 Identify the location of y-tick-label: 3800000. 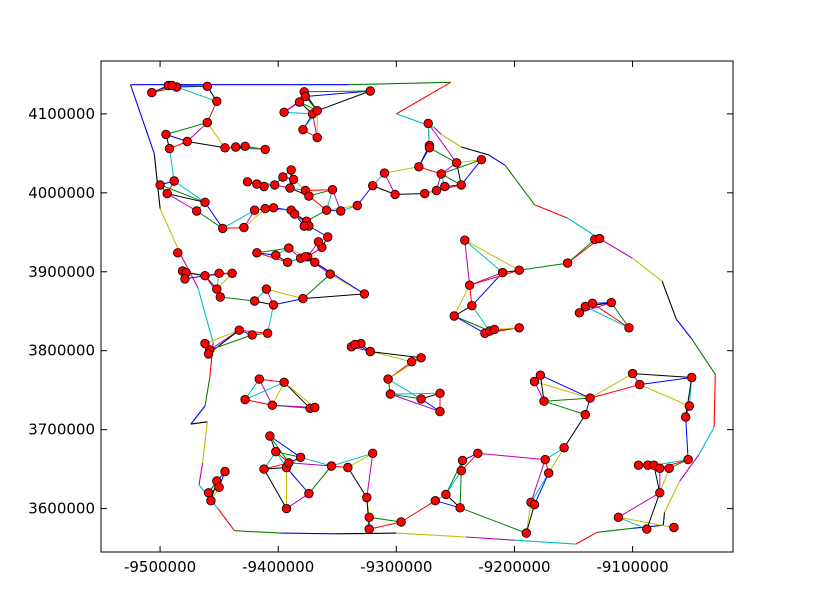
(61, 351).